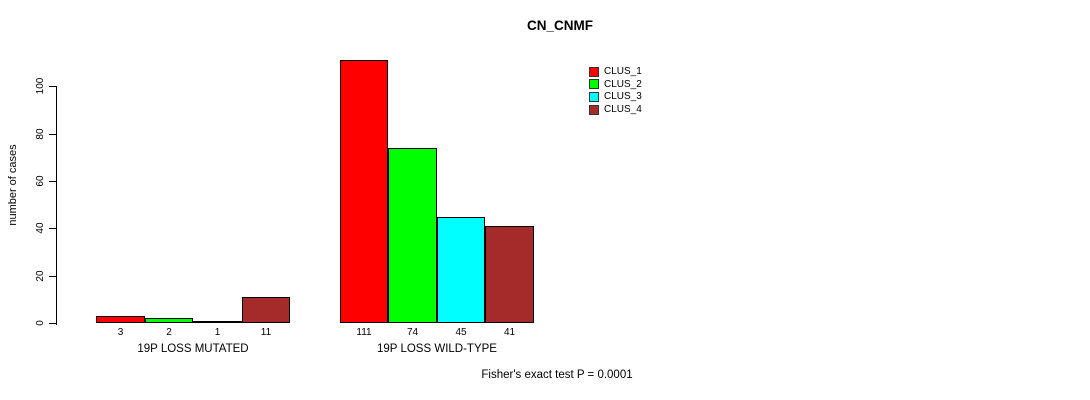 This screenshot has width=1090, height=400. I want to click on legend-label-clus-2: CLUS_2, so click(623, 84).